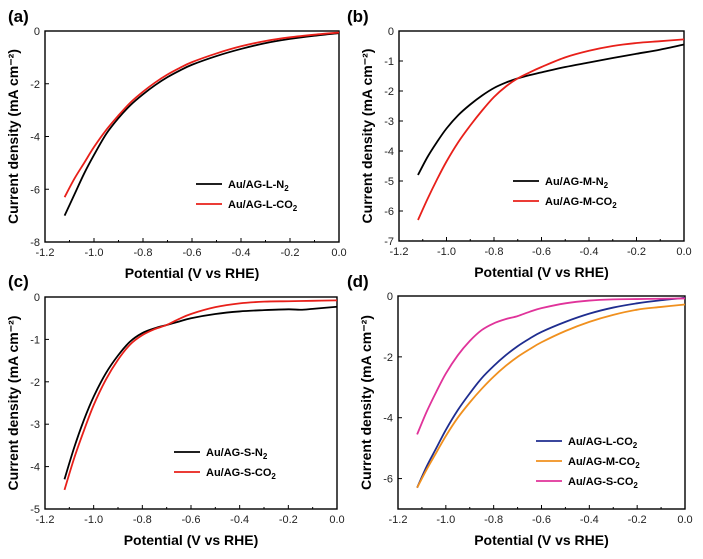 Image resolution: width=703 pixels, height=559 pixels. What do you see at coordinates (35, 243) in the screenshot?
I see `y-tick-label: -8` at bounding box center [35, 243].